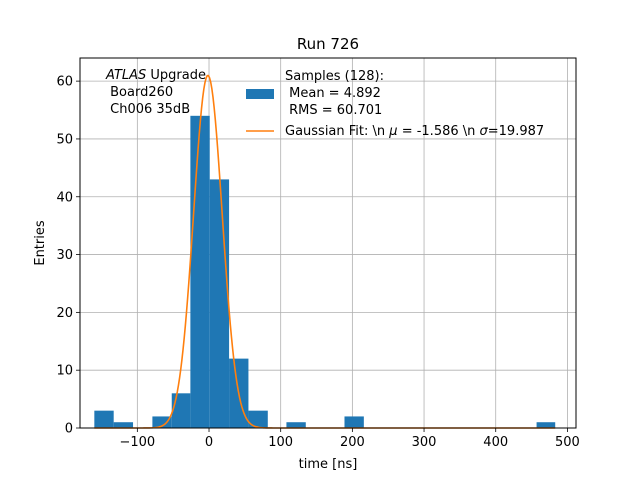 The height and width of the screenshot is (480, 640). What do you see at coordinates (280, 442) in the screenshot?
I see `x-tick-label: 100` at bounding box center [280, 442].